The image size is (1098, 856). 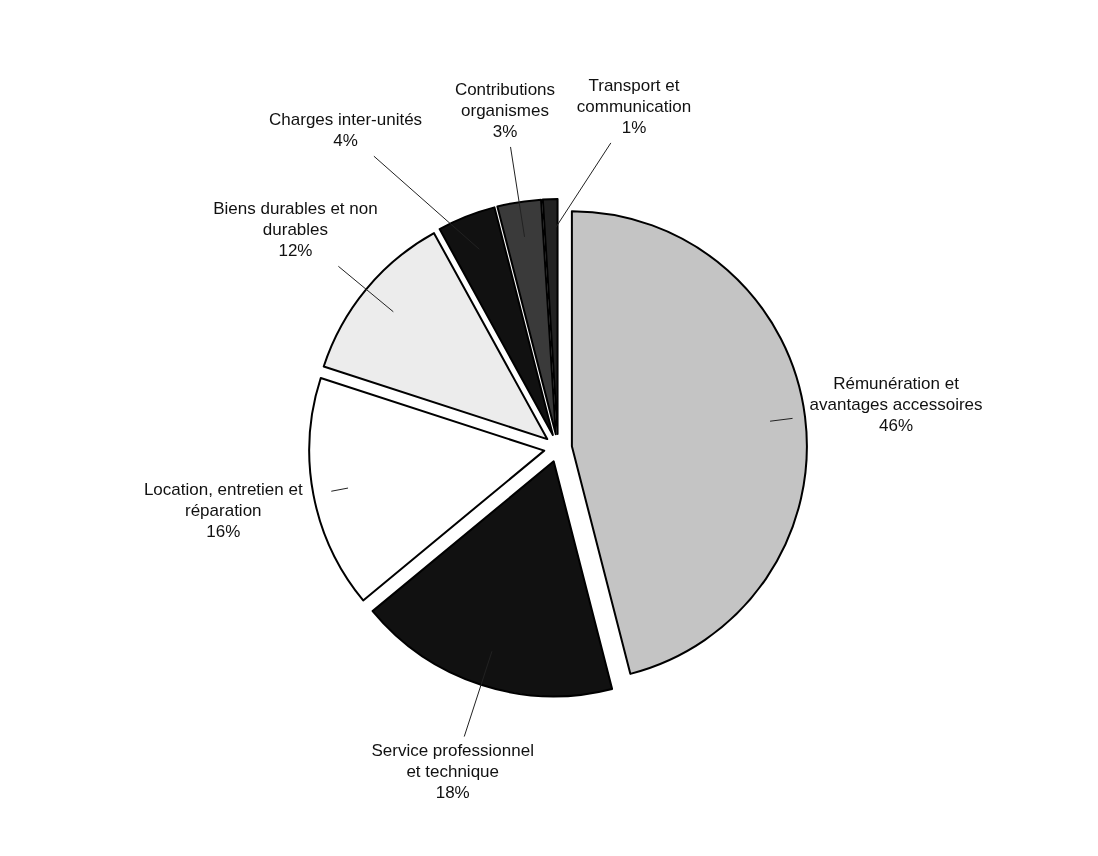 What do you see at coordinates (505, 131) in the screenshot?
I see `data-label: 3%` at bounding box center [505, 131].